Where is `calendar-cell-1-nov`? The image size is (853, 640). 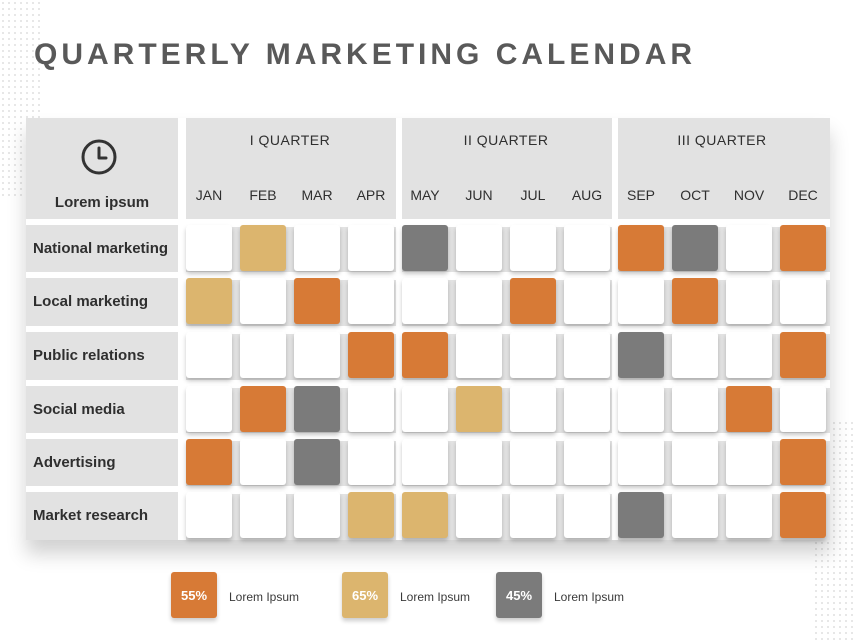 calendar-cell-1-nov is located at coordinates (749, 248).